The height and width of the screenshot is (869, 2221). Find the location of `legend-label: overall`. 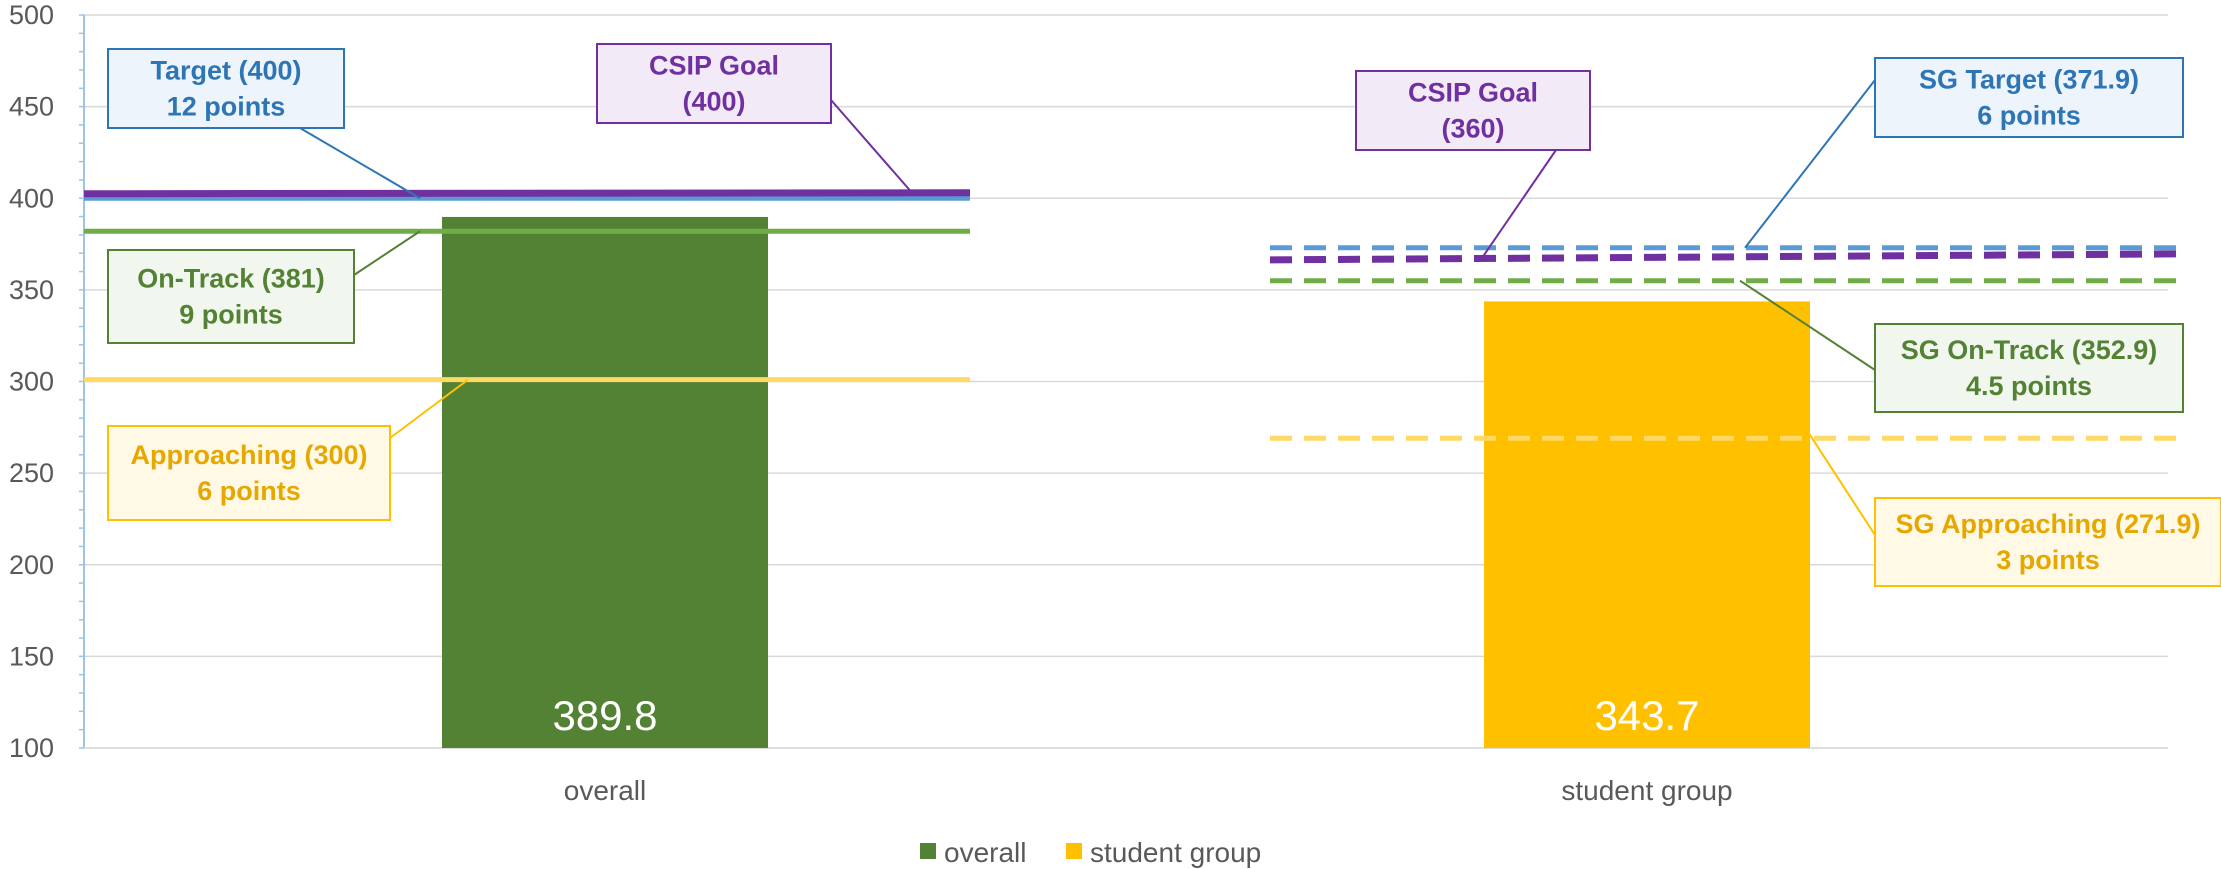

legend-label: overall is located at coordinates (985, 852).